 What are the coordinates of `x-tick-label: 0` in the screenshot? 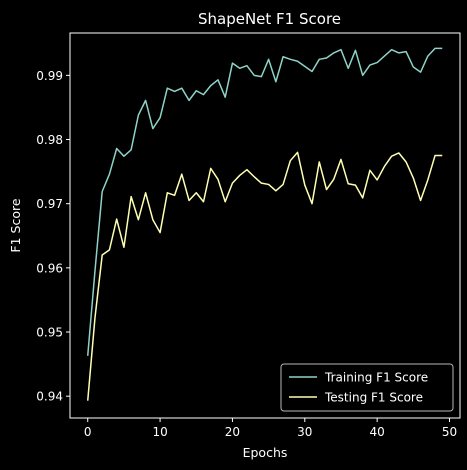 It's located at (88, 432).